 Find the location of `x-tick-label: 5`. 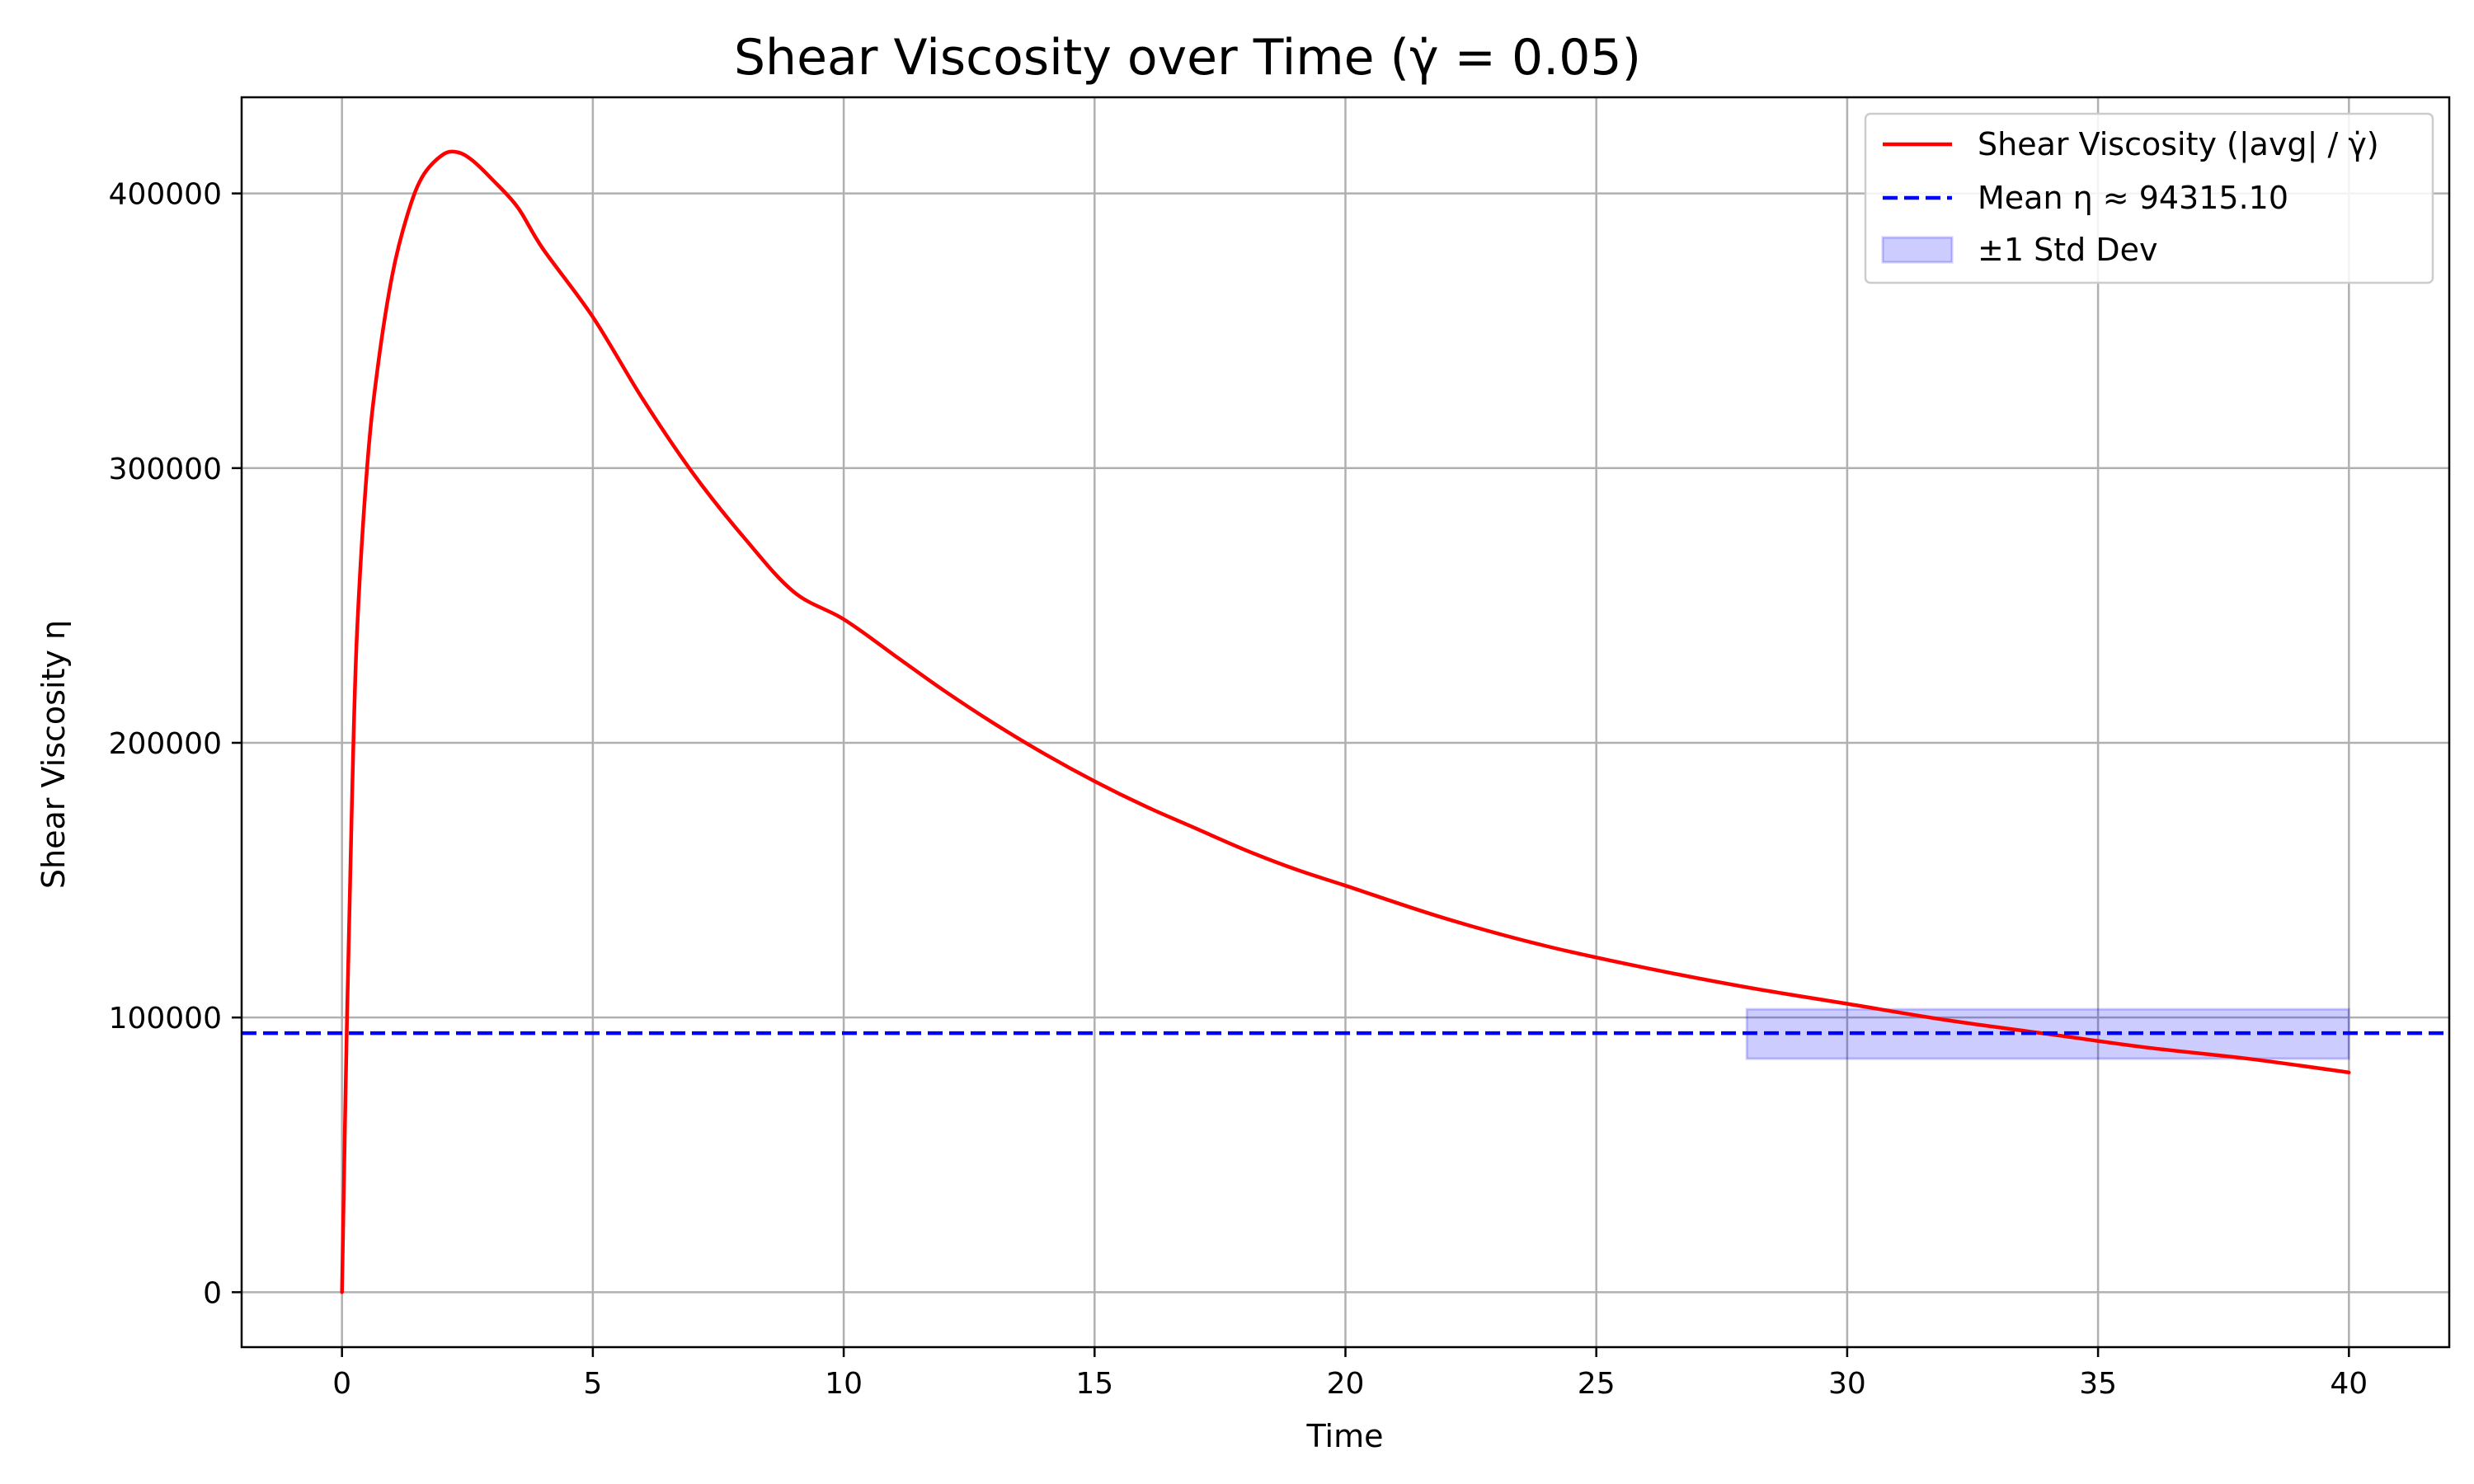

x-tick-label: 5 is located at coordinates (592, 1384).